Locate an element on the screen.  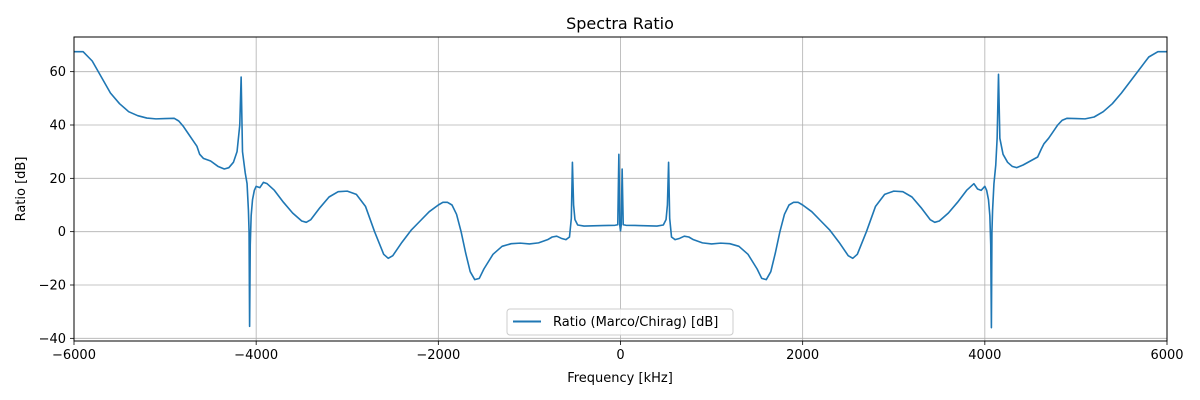
x-axis-label: Frequency [kHz] is located at coordinates (620, 378).